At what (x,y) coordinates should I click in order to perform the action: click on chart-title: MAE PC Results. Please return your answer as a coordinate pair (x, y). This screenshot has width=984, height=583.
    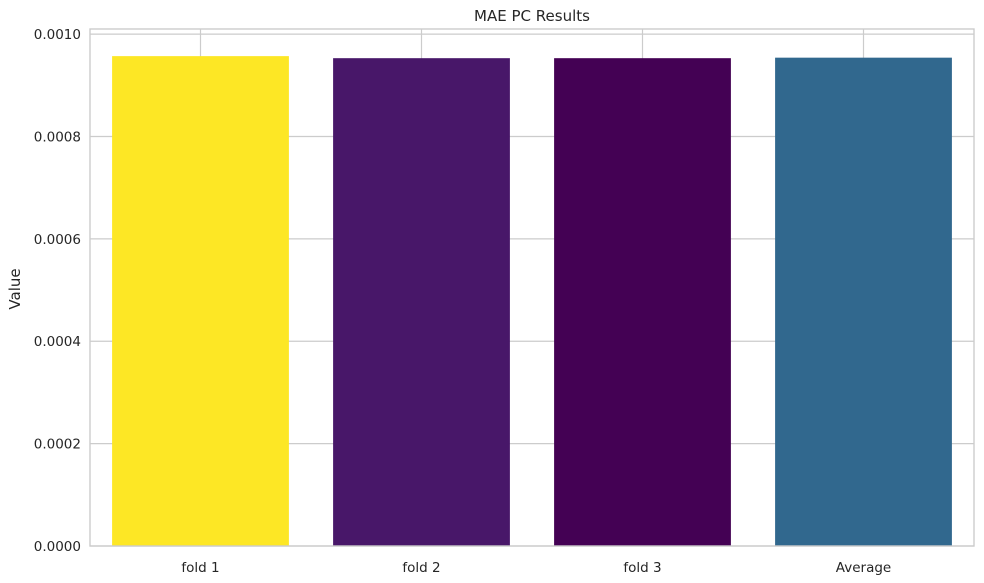
    Looking at the image, I should click on (532, 16).